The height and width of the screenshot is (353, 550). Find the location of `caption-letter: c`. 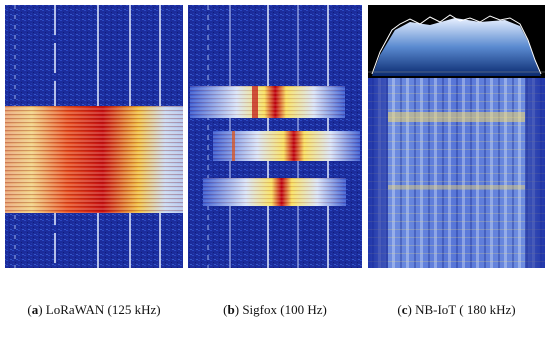

caption-letter: c is located at coordinates (404, 309).